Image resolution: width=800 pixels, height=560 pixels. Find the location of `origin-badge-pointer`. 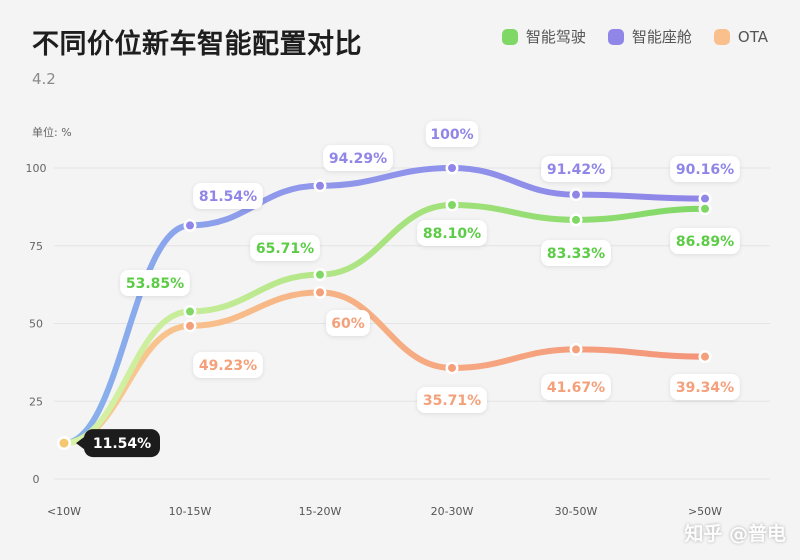

origin-badge-pointer is located at coordinates (80, 443).